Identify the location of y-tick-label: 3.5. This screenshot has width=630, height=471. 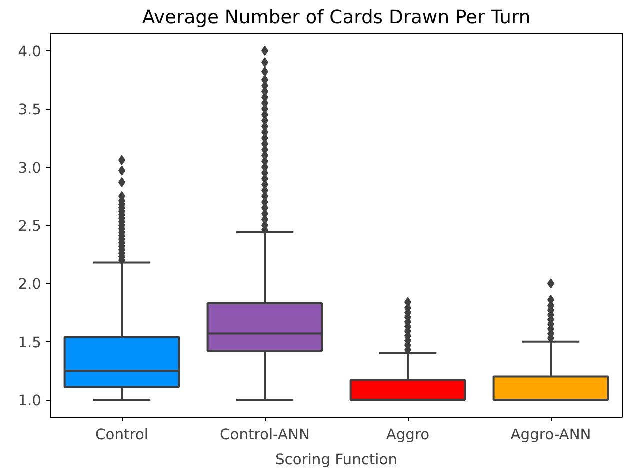
(30, 110).